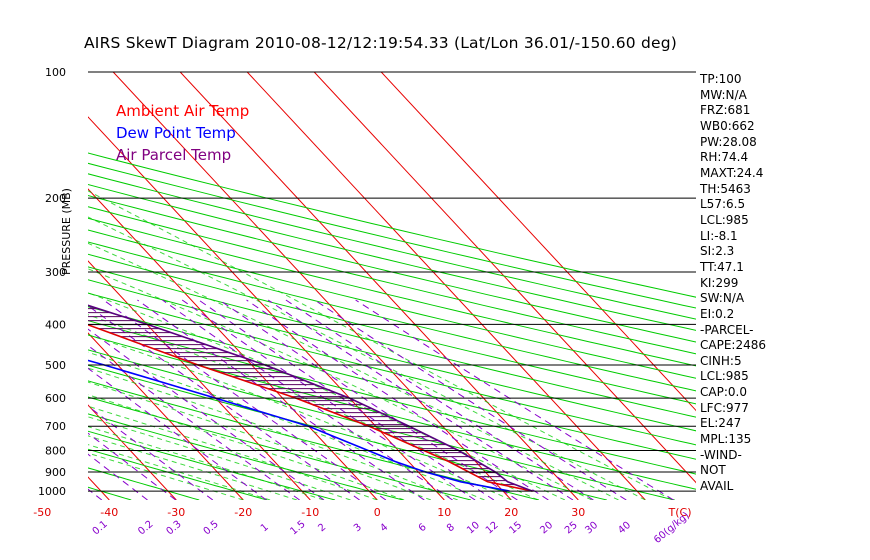  Describe the element at coordinates (492, 528) in the screenshot. I see `mixing-ratio-tick-label: 12` at that location.